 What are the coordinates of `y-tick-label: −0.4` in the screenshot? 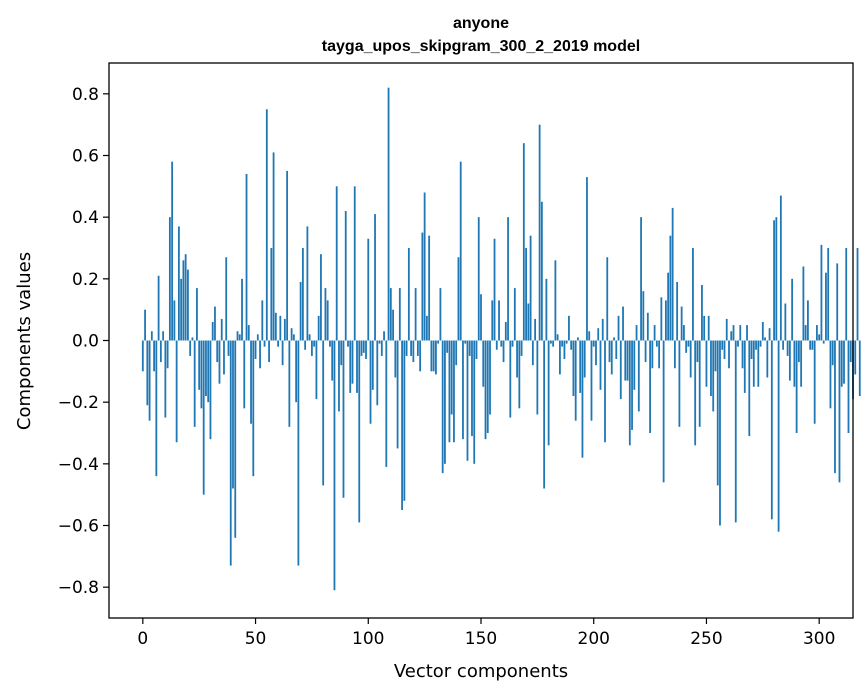 It's located at (78, 465).